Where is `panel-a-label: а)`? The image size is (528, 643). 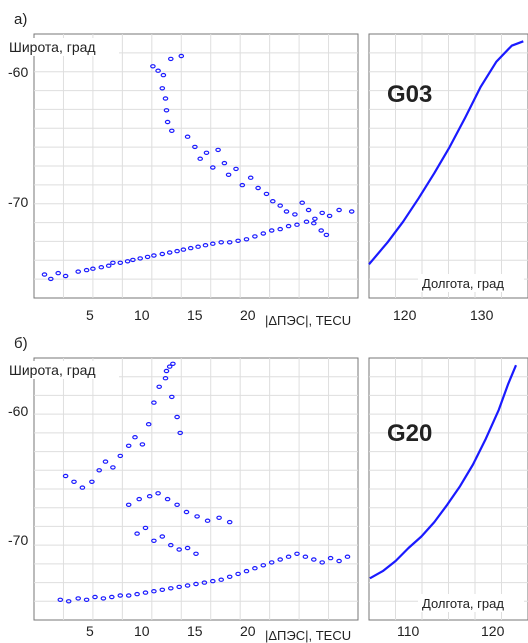
panel-a-label: а) is located at coordinates (20, 19).